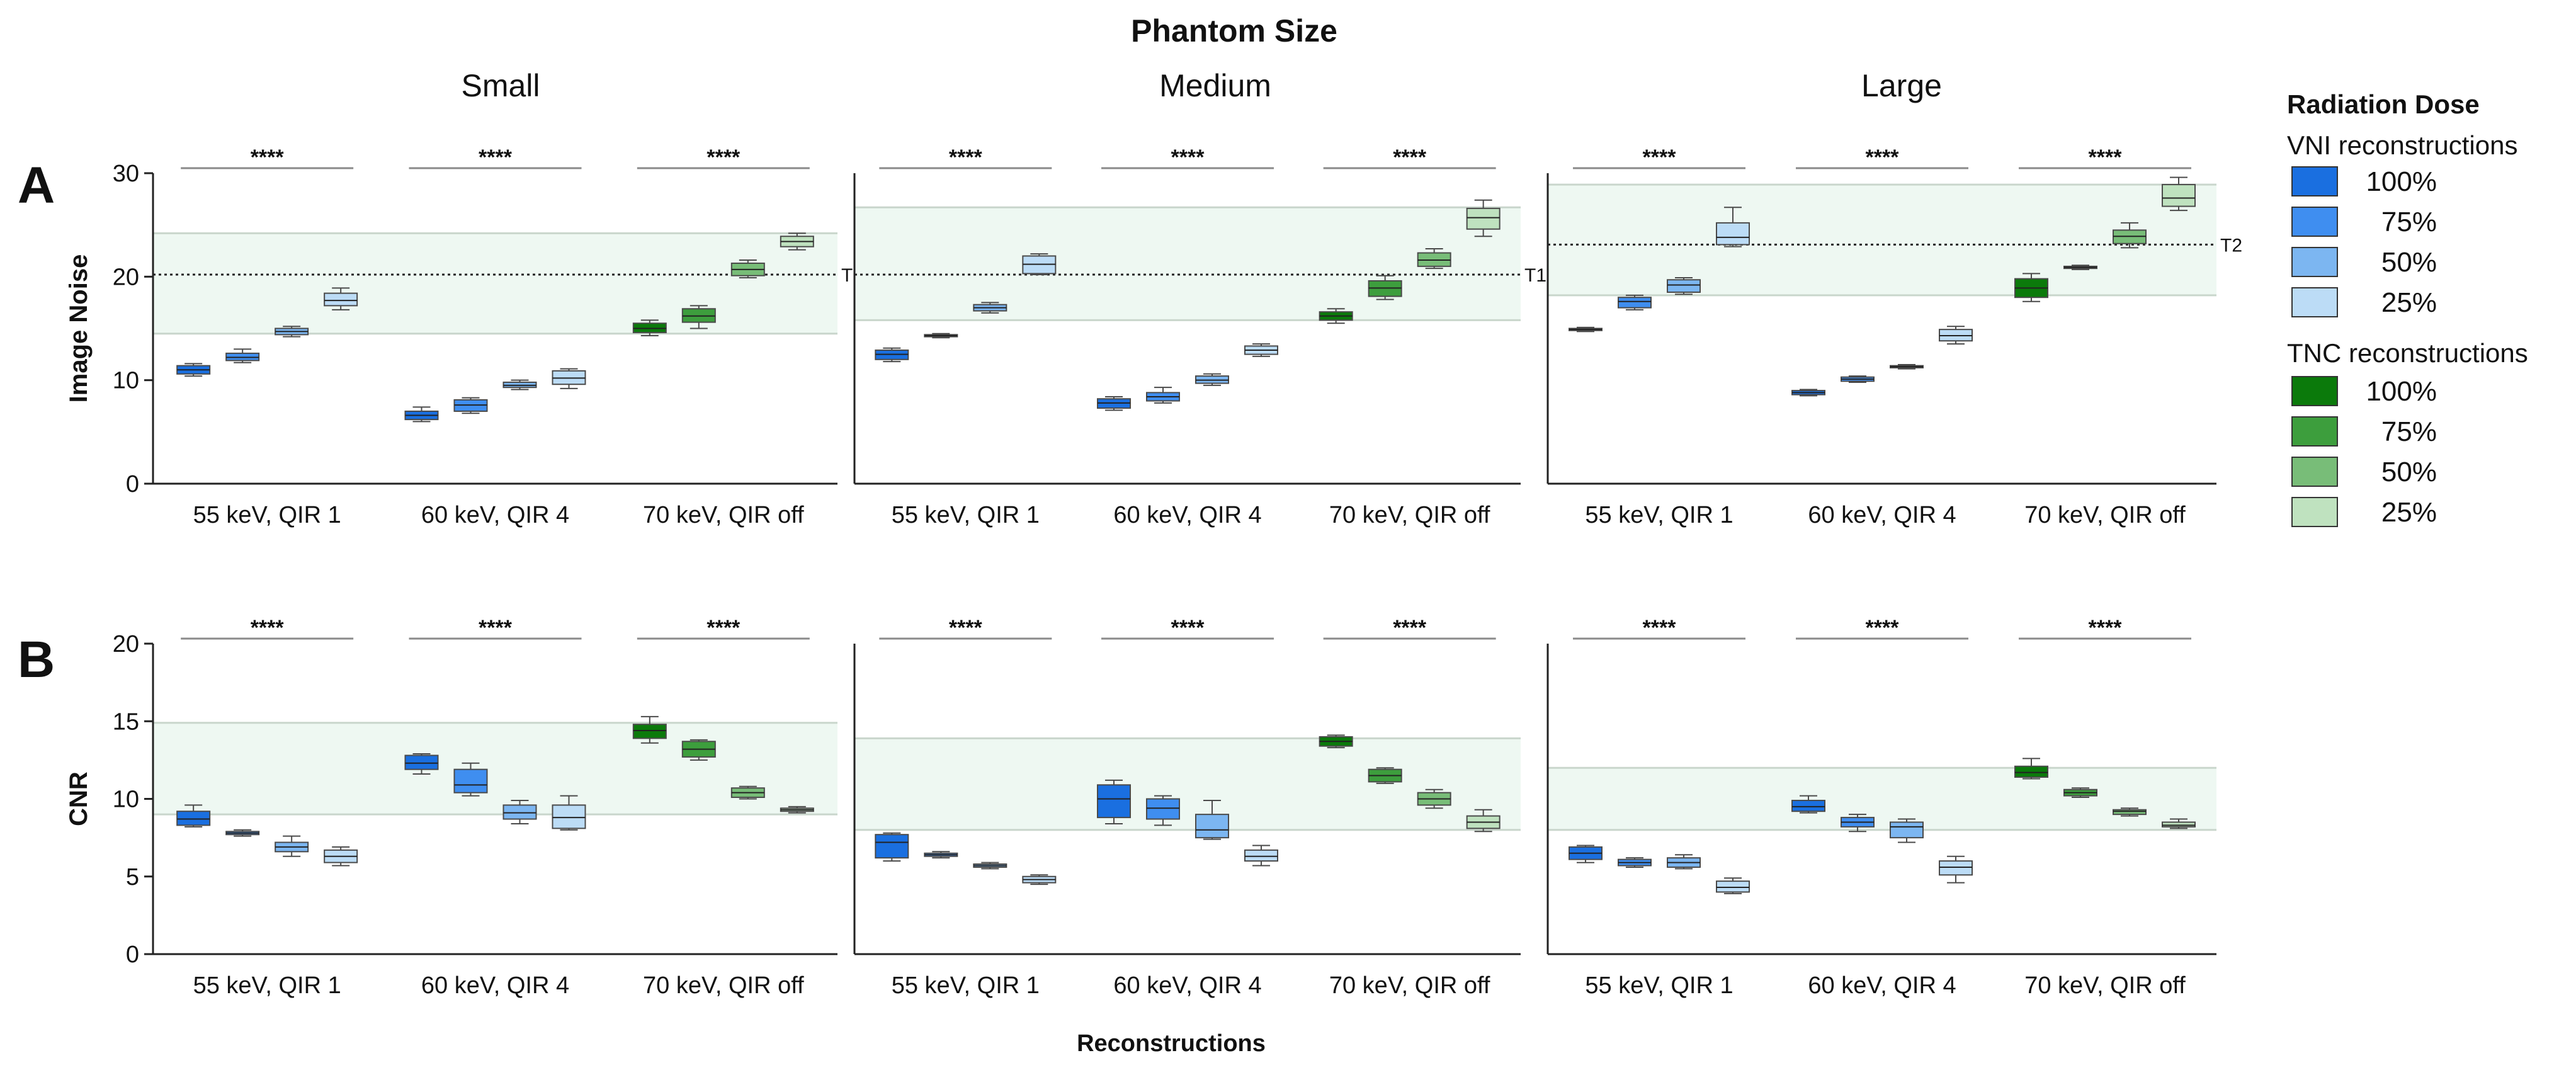 This screenshot has width=2576, height=1070. Describe the element at coordinates (2409, 302) in the screenshot. I see `legend-label-vni-4: 25%` at that location.